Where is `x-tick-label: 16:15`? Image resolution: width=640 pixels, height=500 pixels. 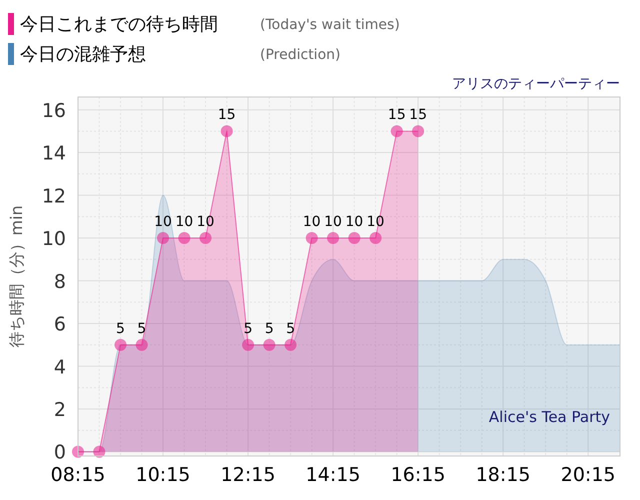
x-tick-label: 16:15 is located at coordinates (418, 475).